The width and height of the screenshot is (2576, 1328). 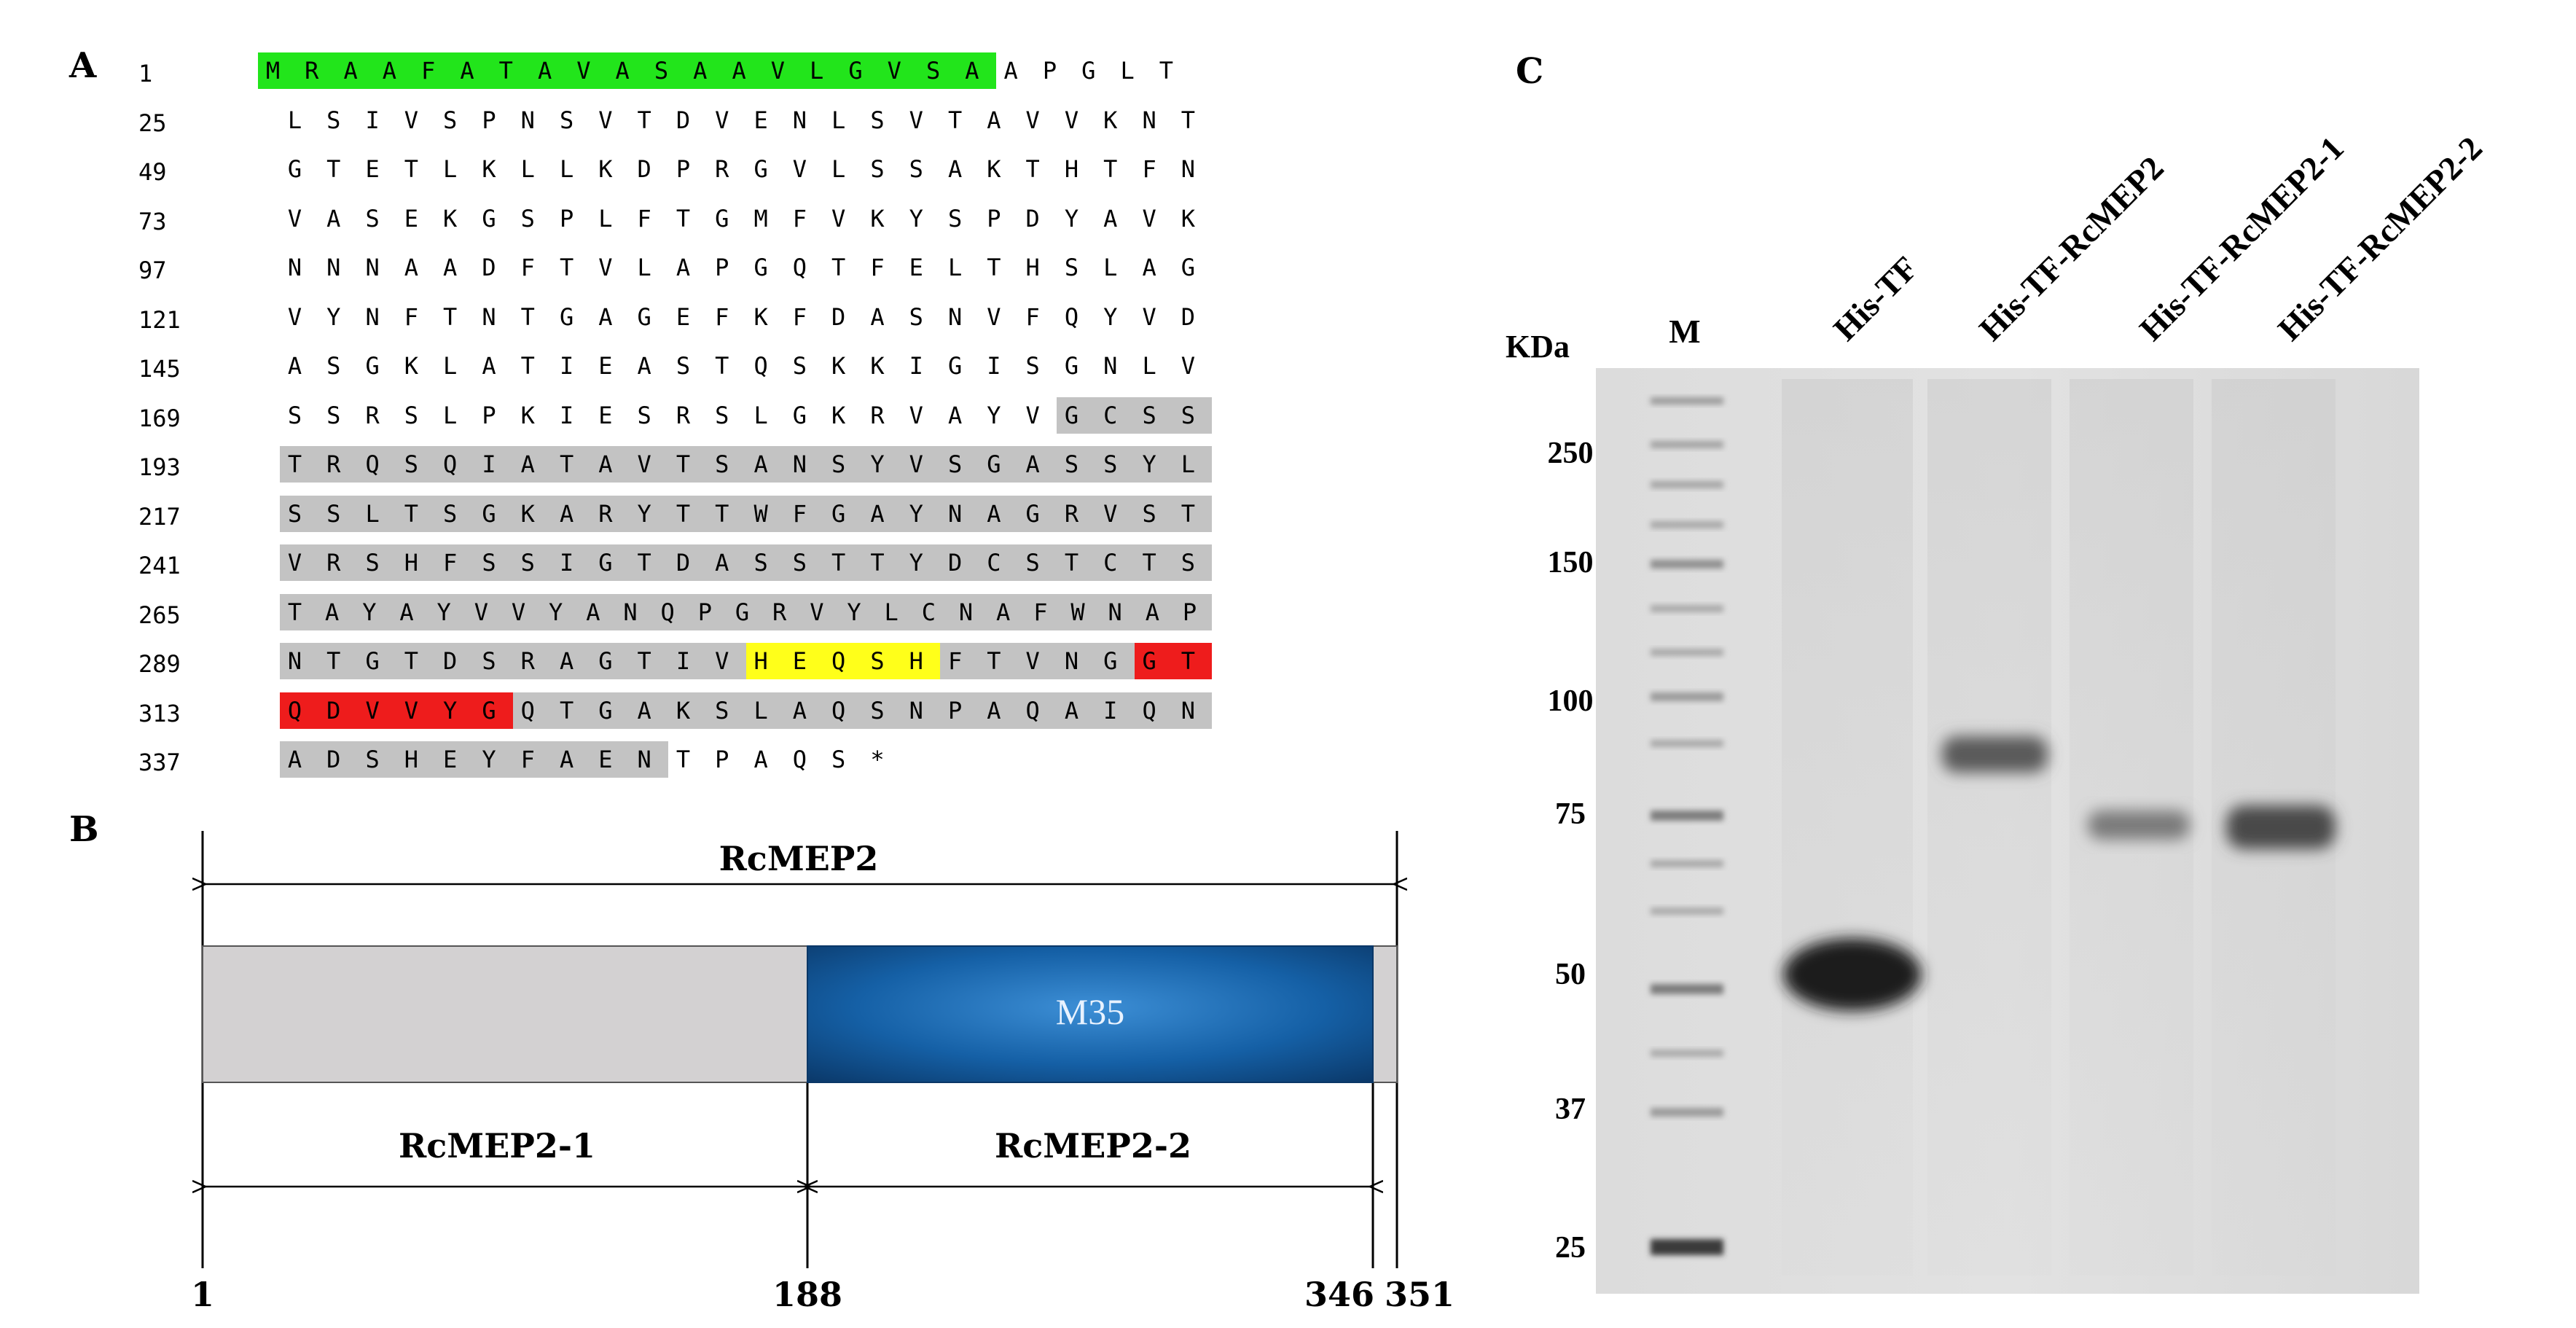 What do you see at coordinates (1077, 612) in the screenshot?
I see `residue: W` at bounding box center [1077, 612].